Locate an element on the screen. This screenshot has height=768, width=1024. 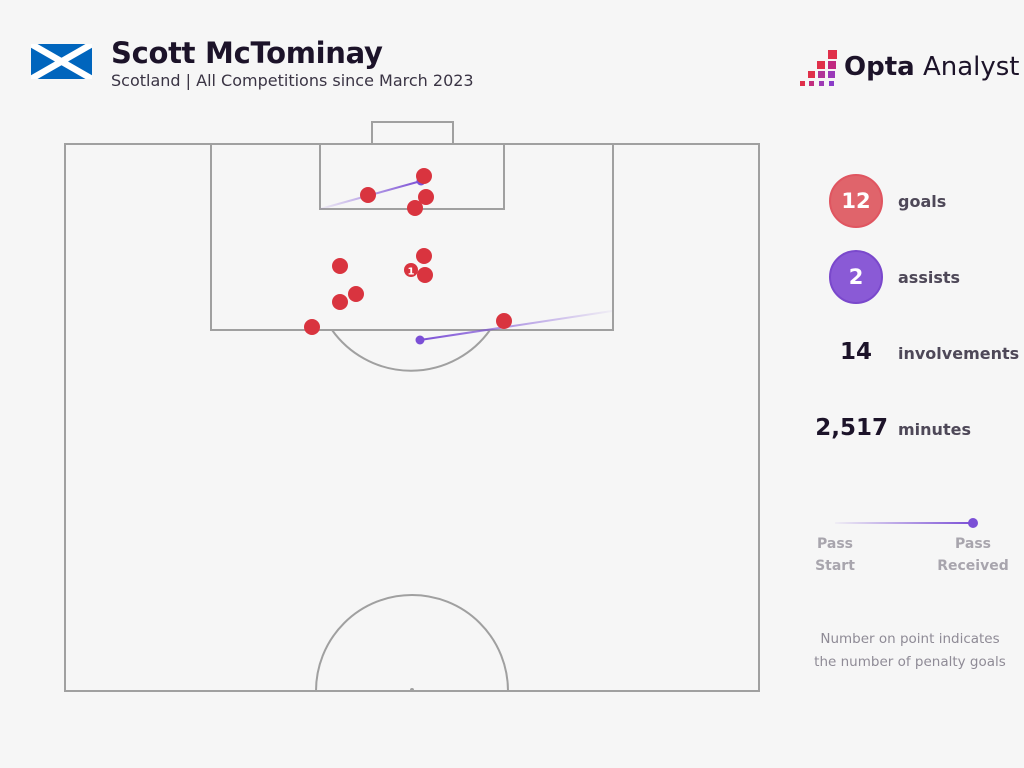
legend-pass-received-dot is located at coordinates (973, 523).